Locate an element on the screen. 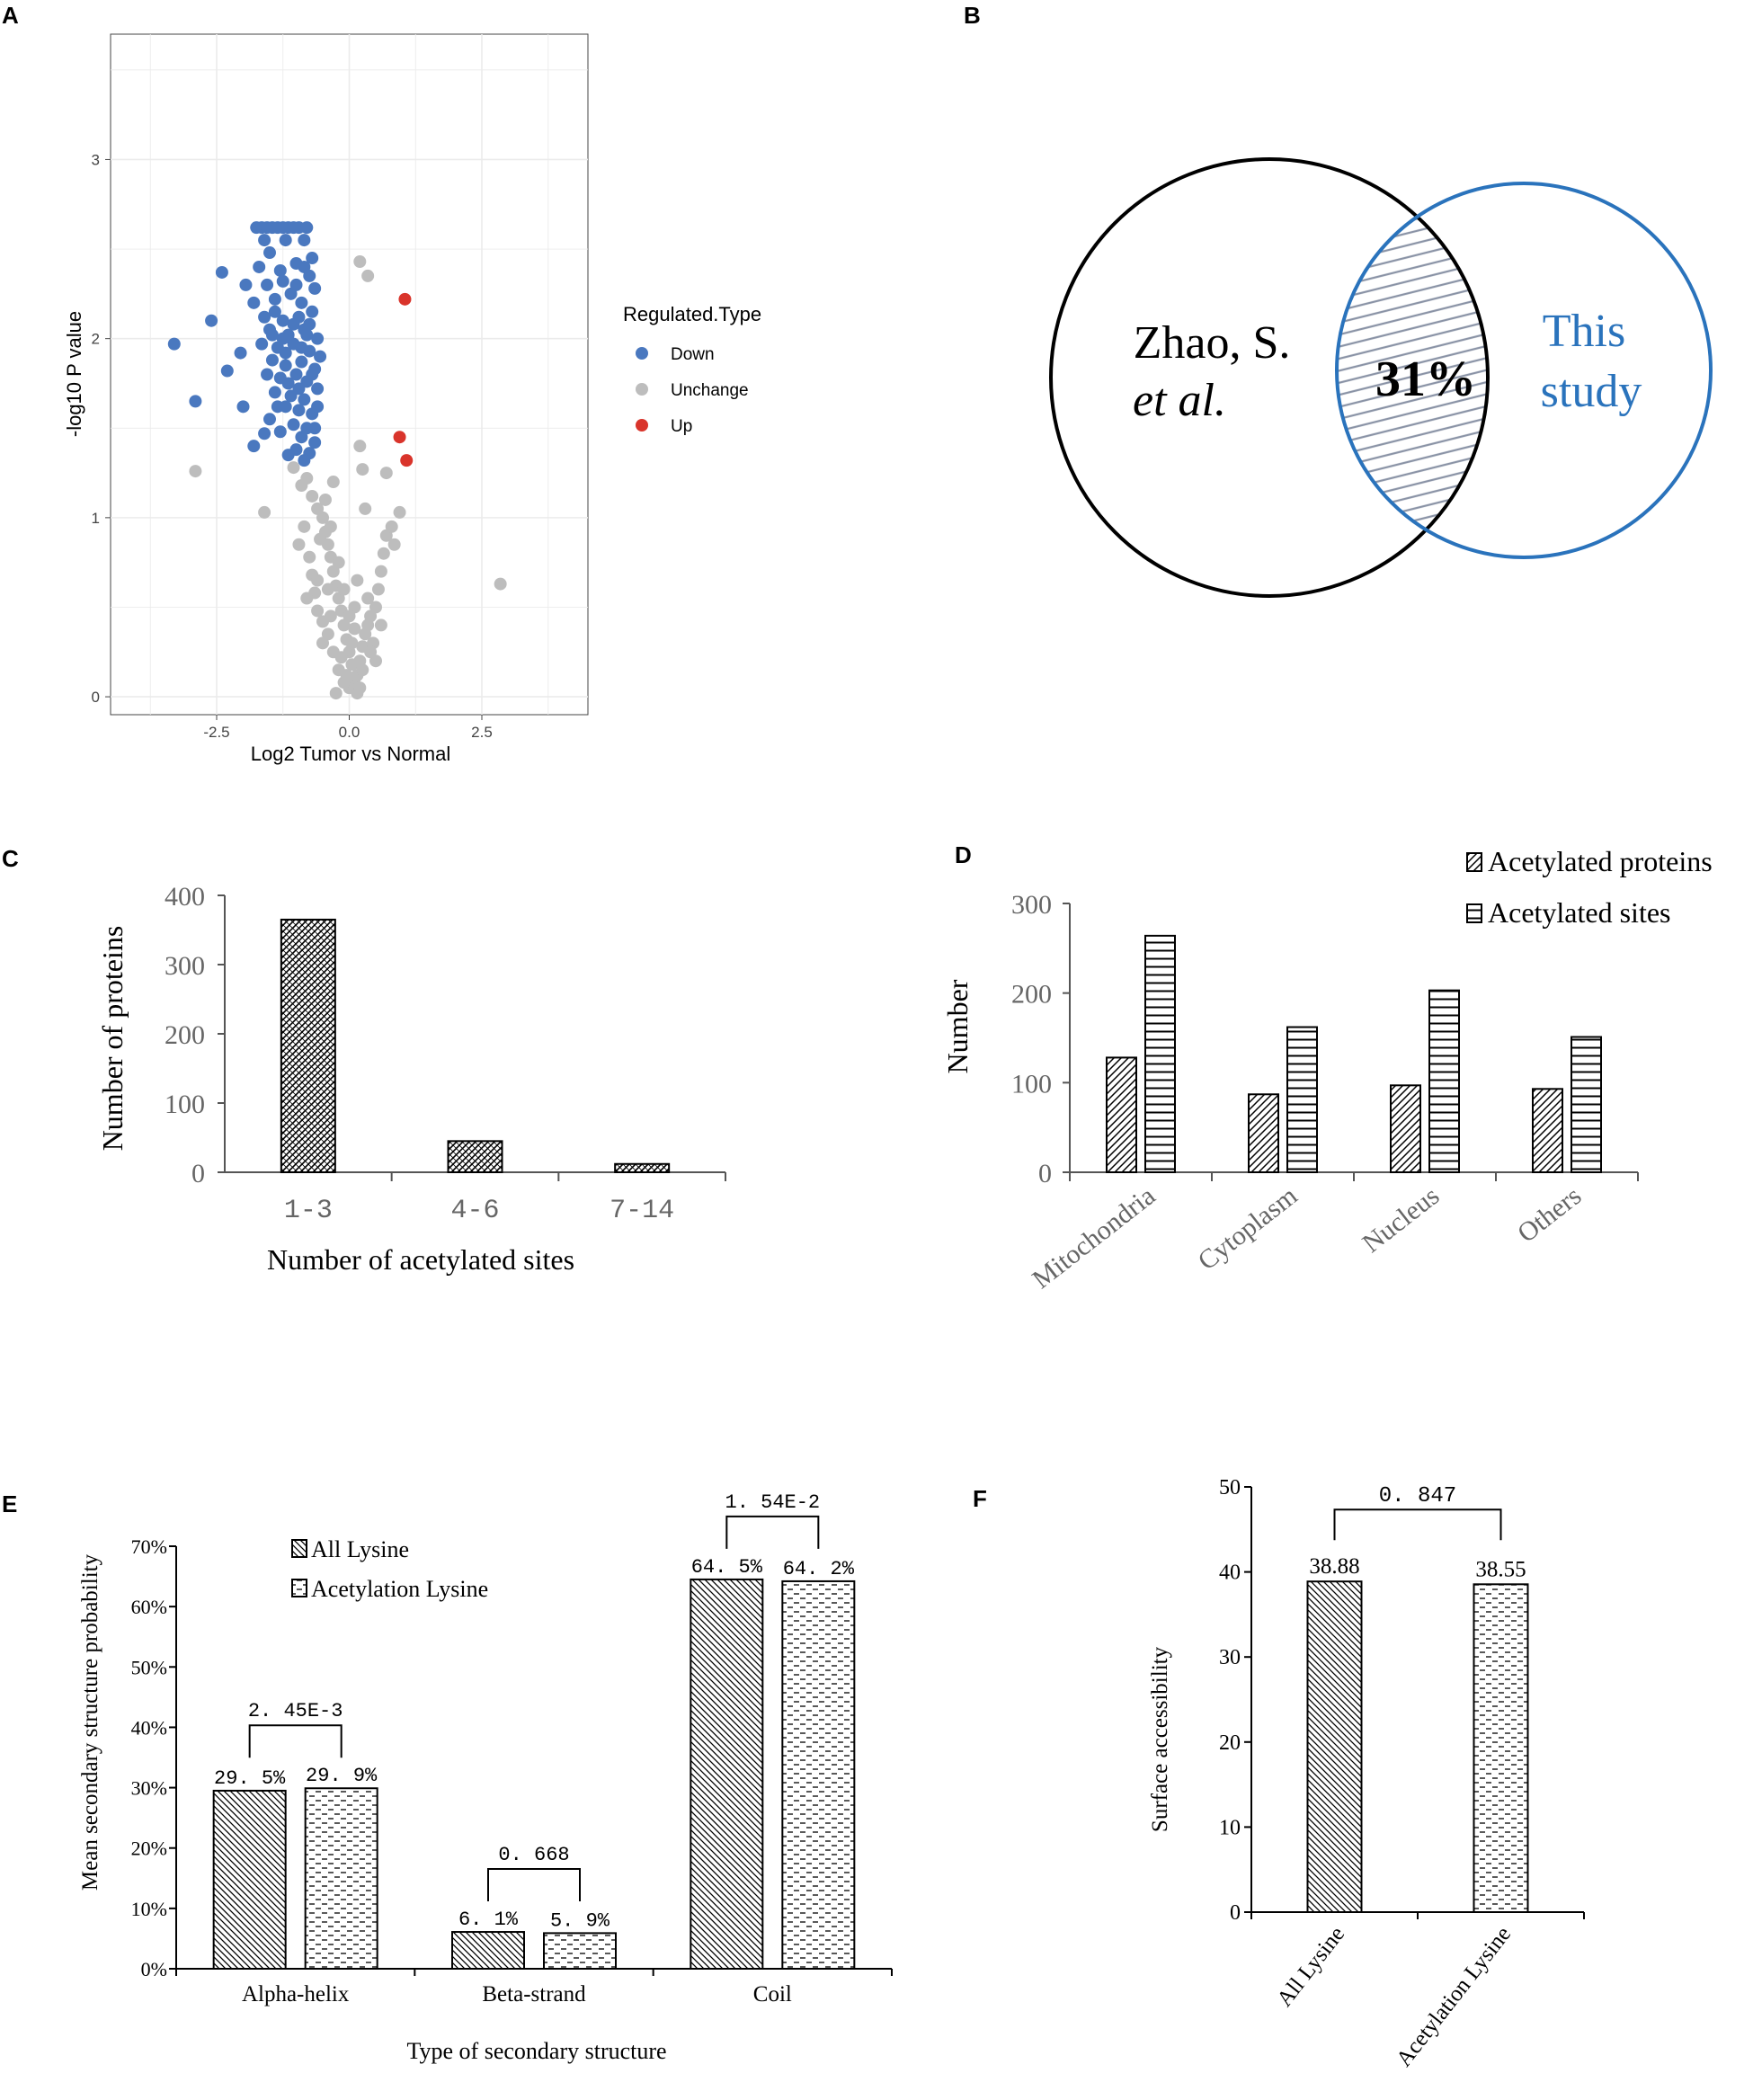 This screenshot has height=2100, width=1753. chart-f-y-tick-label: 20 is located at coordinates (1230, 1743).